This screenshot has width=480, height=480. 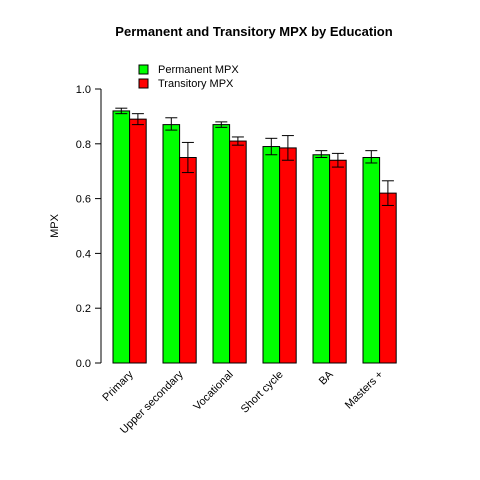 What do you see at coordinates (83, 90) in the screenshot?
I see `y-tick-label: 1.0` at bounding box center [83, 90].